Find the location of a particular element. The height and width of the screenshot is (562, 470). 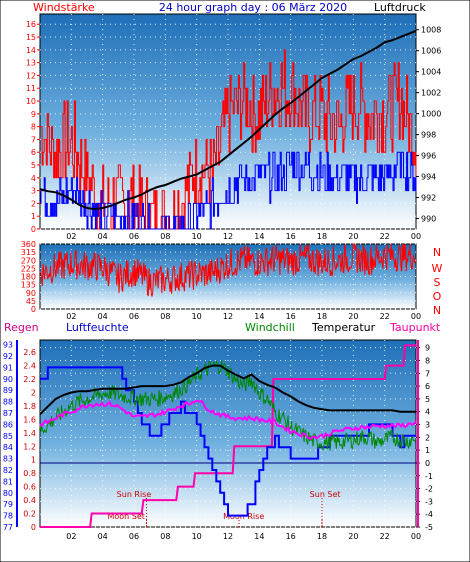

temp-y-tick: 9 is located at coordinates (427, 348).